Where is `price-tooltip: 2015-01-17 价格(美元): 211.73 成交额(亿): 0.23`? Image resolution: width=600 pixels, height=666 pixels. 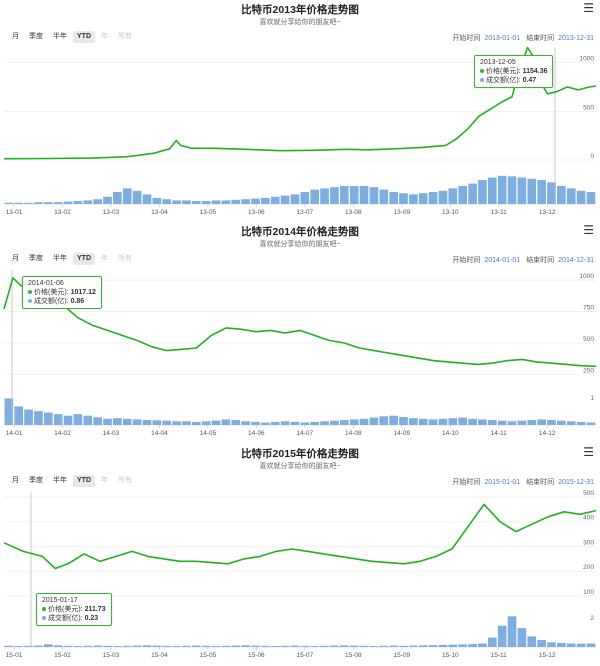
price-tooltip: 2015-01-17 价格(美元): 211.73 成交额(亿): 0.23 is located at coordinates (74, 609).